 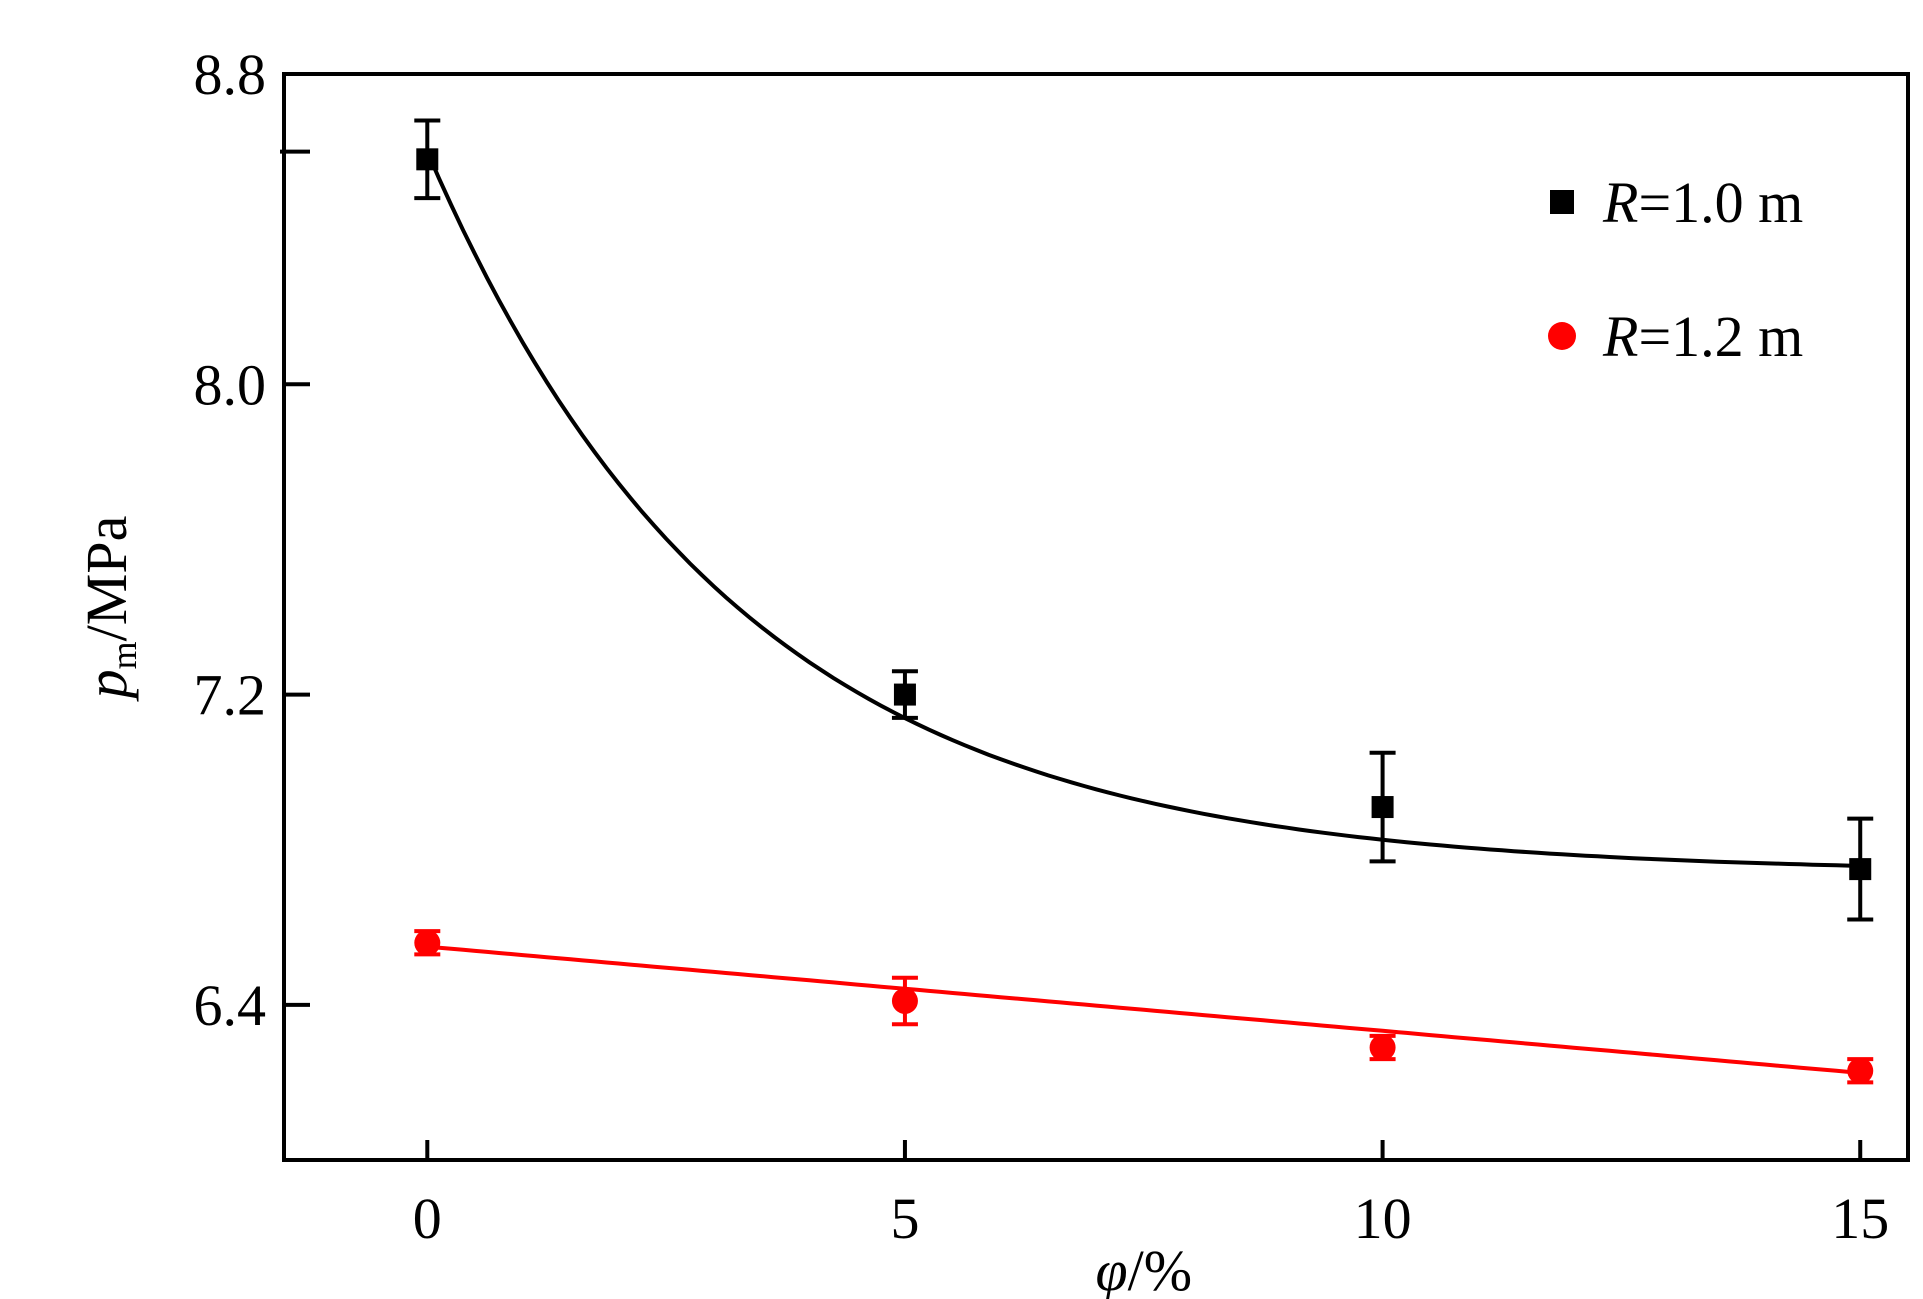 I want to click on y-axis-symbol: p, so click(x=106, y=685).